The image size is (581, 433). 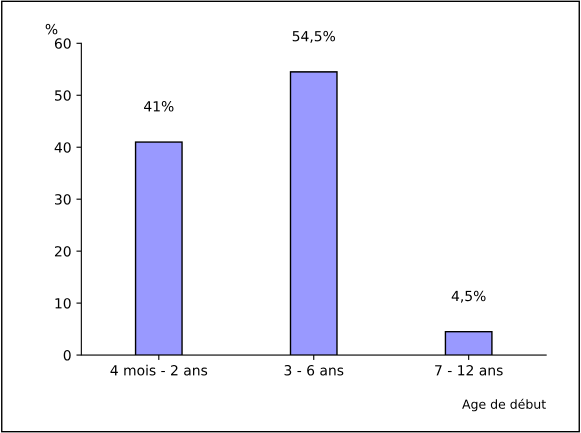 What do you see at coordinates (63, 95) in the screenshot?
I see `y-tick-label: 50` at bounding box center [63, 95].